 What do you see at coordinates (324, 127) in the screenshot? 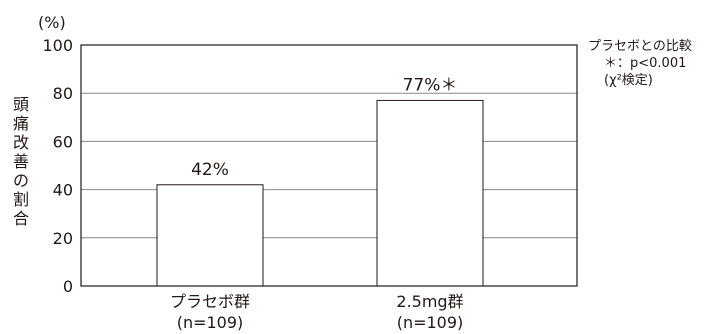
I see `value-labels: 42% 77%＊` at bounding box center [324, 127].